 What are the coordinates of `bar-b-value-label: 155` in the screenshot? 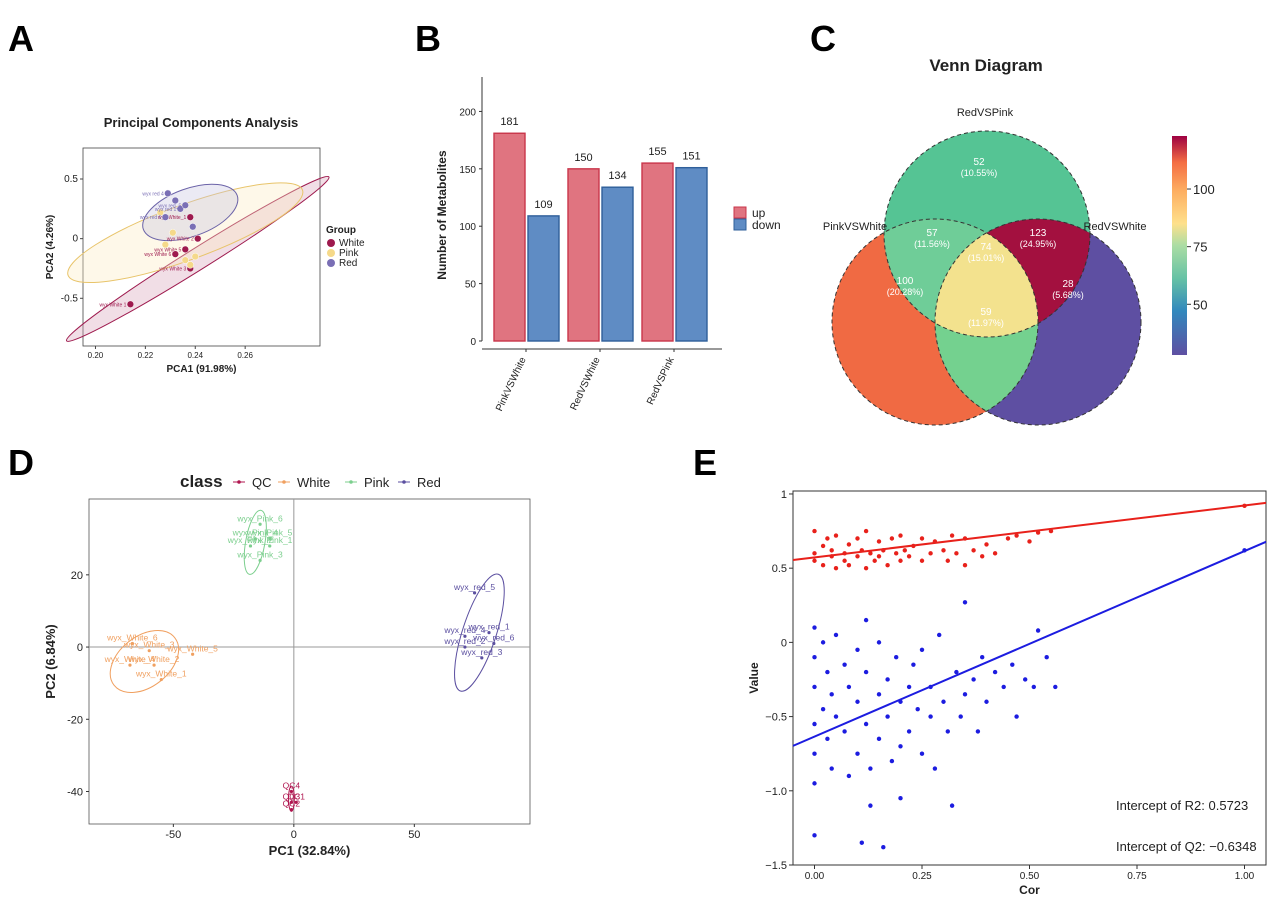 It's located at (657, 152).